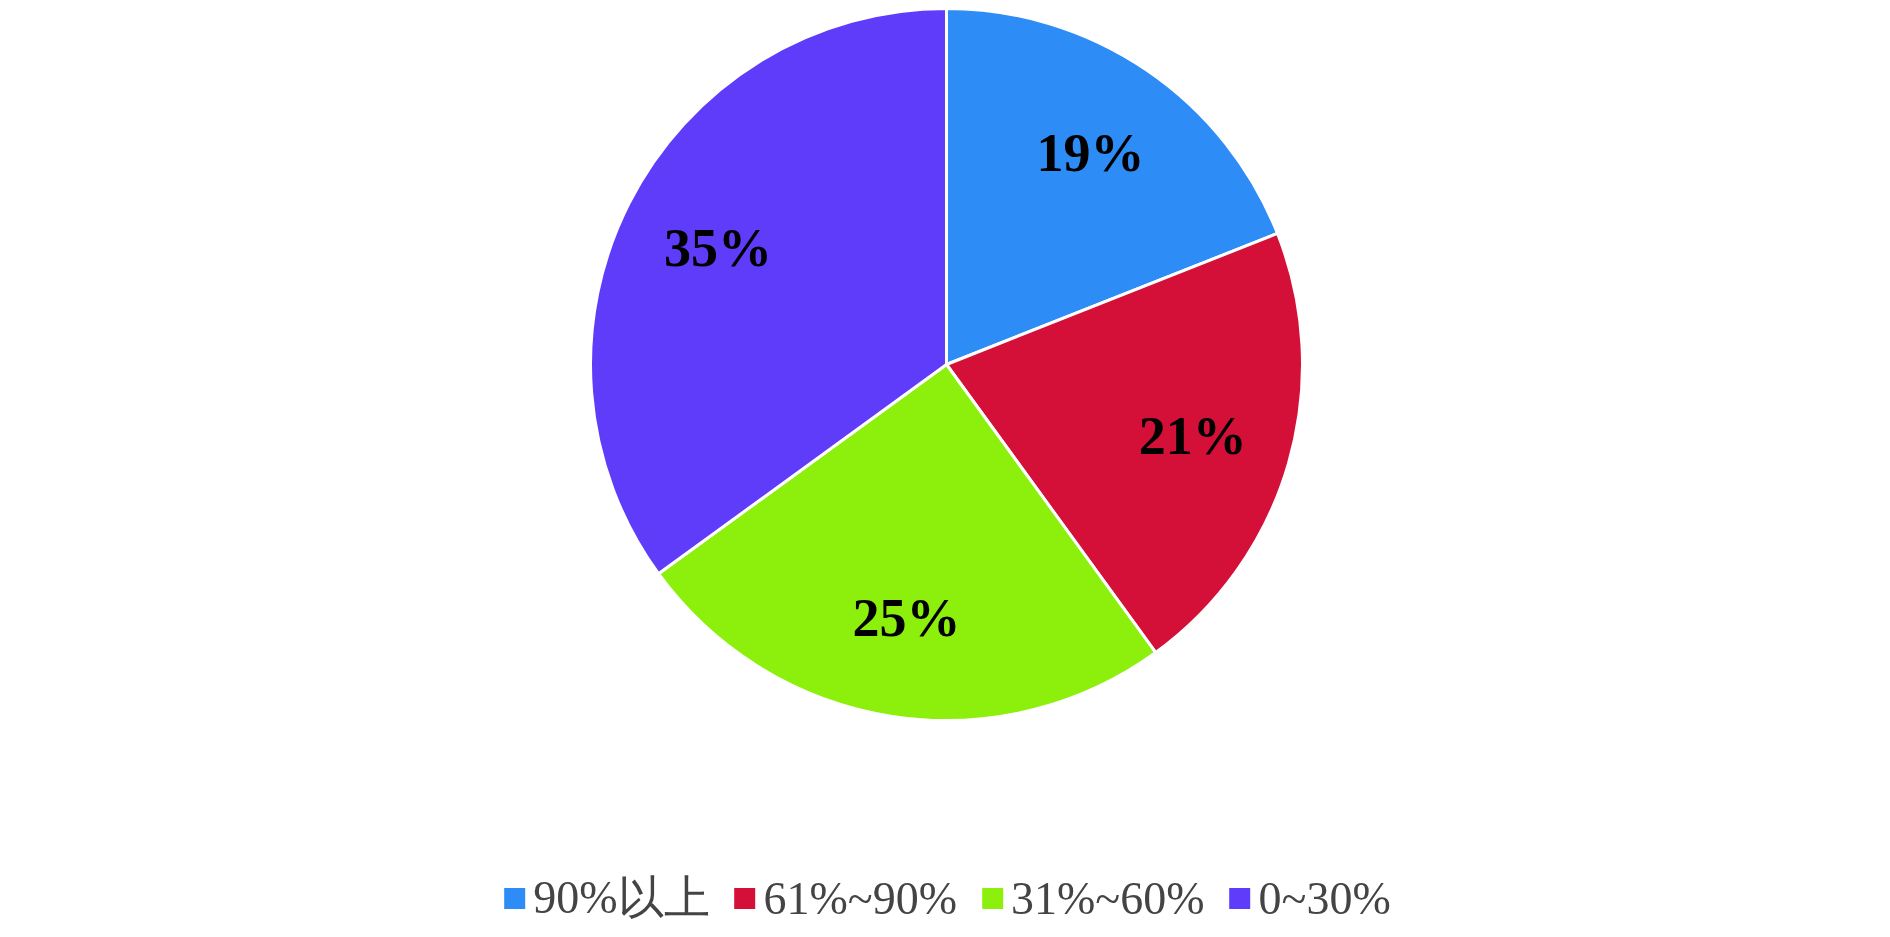 This screenshot has height=937, width=1890. I want to click on data-label: 35%, so click(718, 248).